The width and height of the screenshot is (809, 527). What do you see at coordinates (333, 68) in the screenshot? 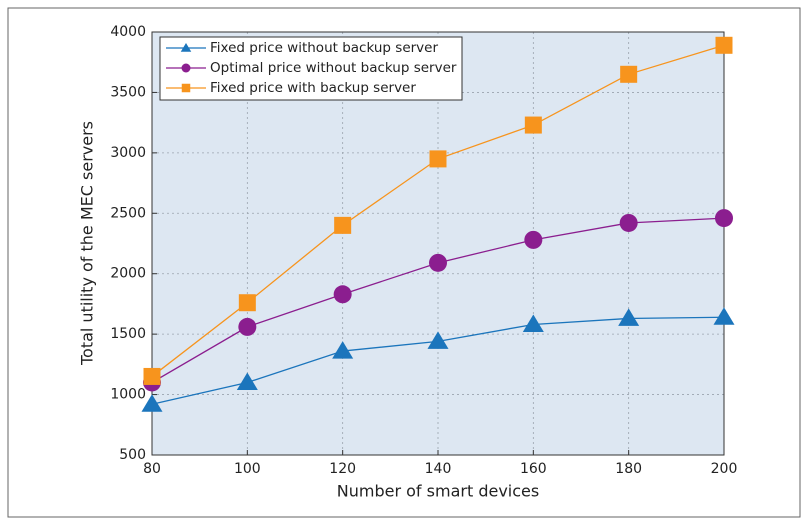
I see `legend-label: Optimal price without backup server` at bounding box center [333, 68].